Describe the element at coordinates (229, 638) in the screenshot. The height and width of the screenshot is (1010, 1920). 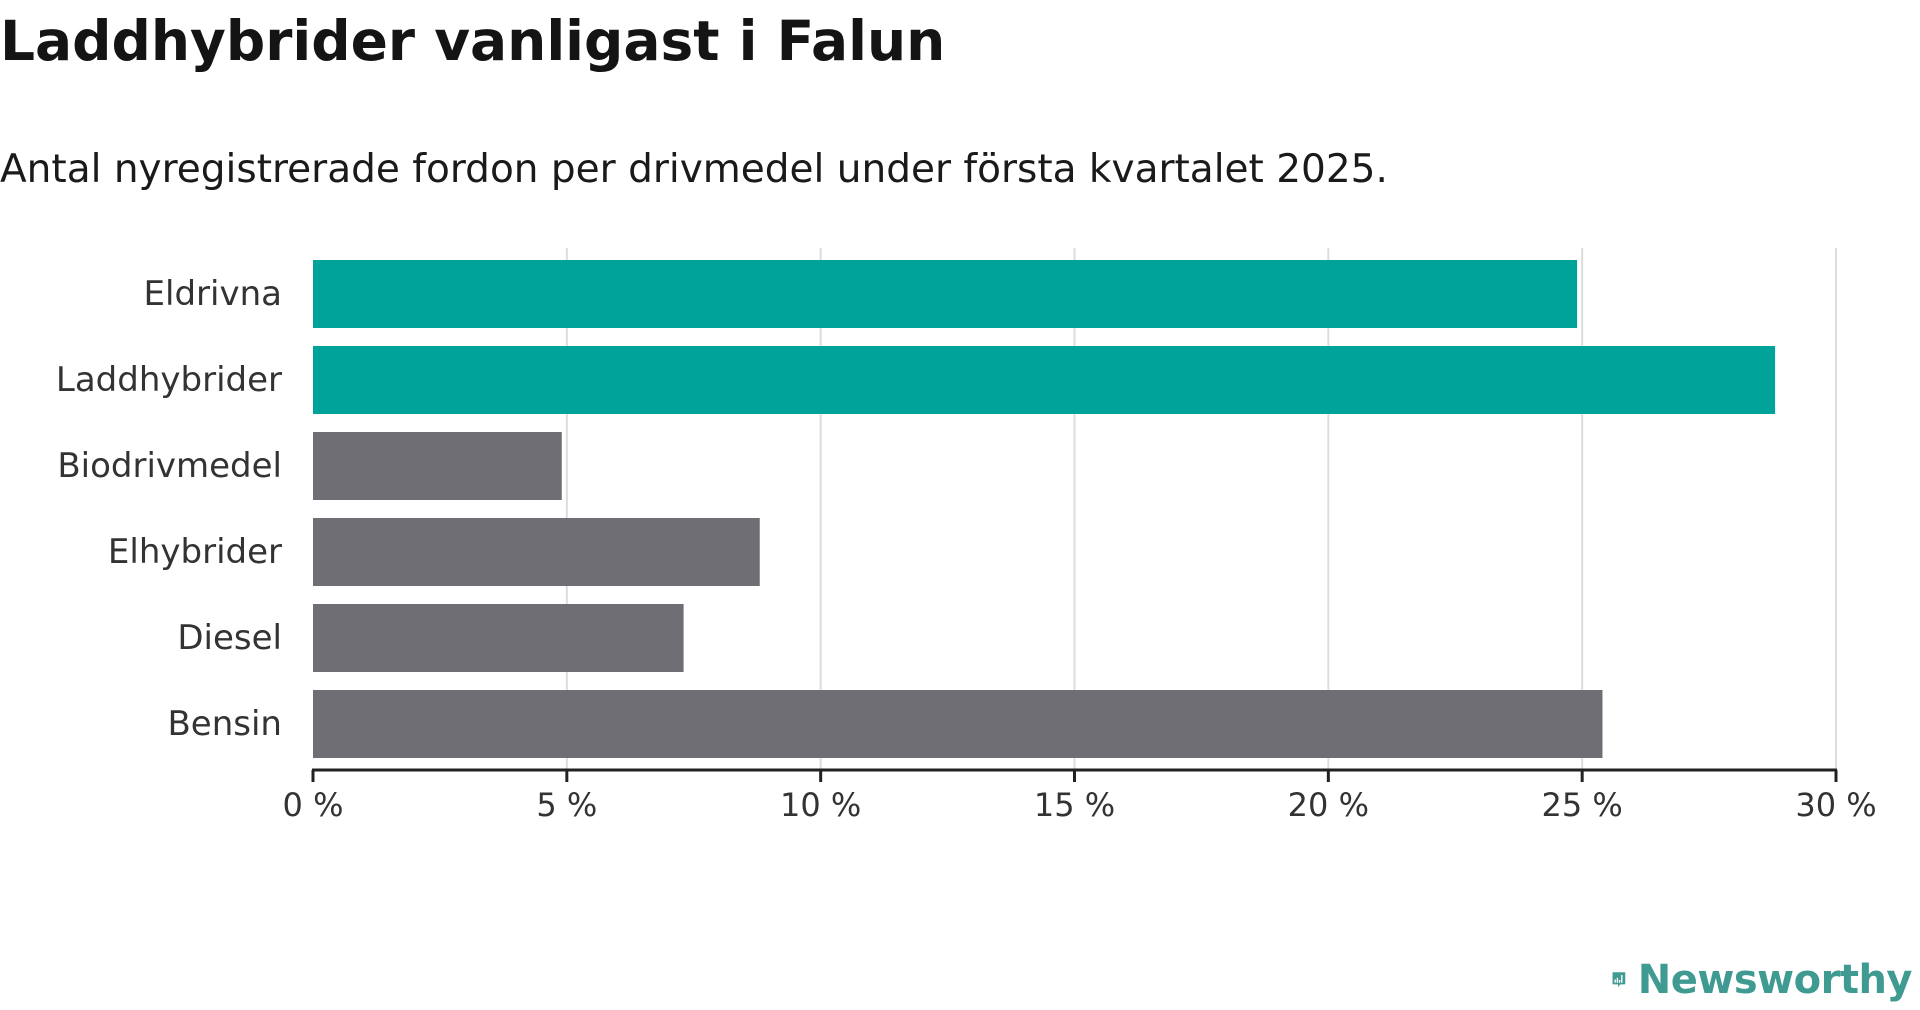
I see `category-label-diesel: Diesel` at that location.